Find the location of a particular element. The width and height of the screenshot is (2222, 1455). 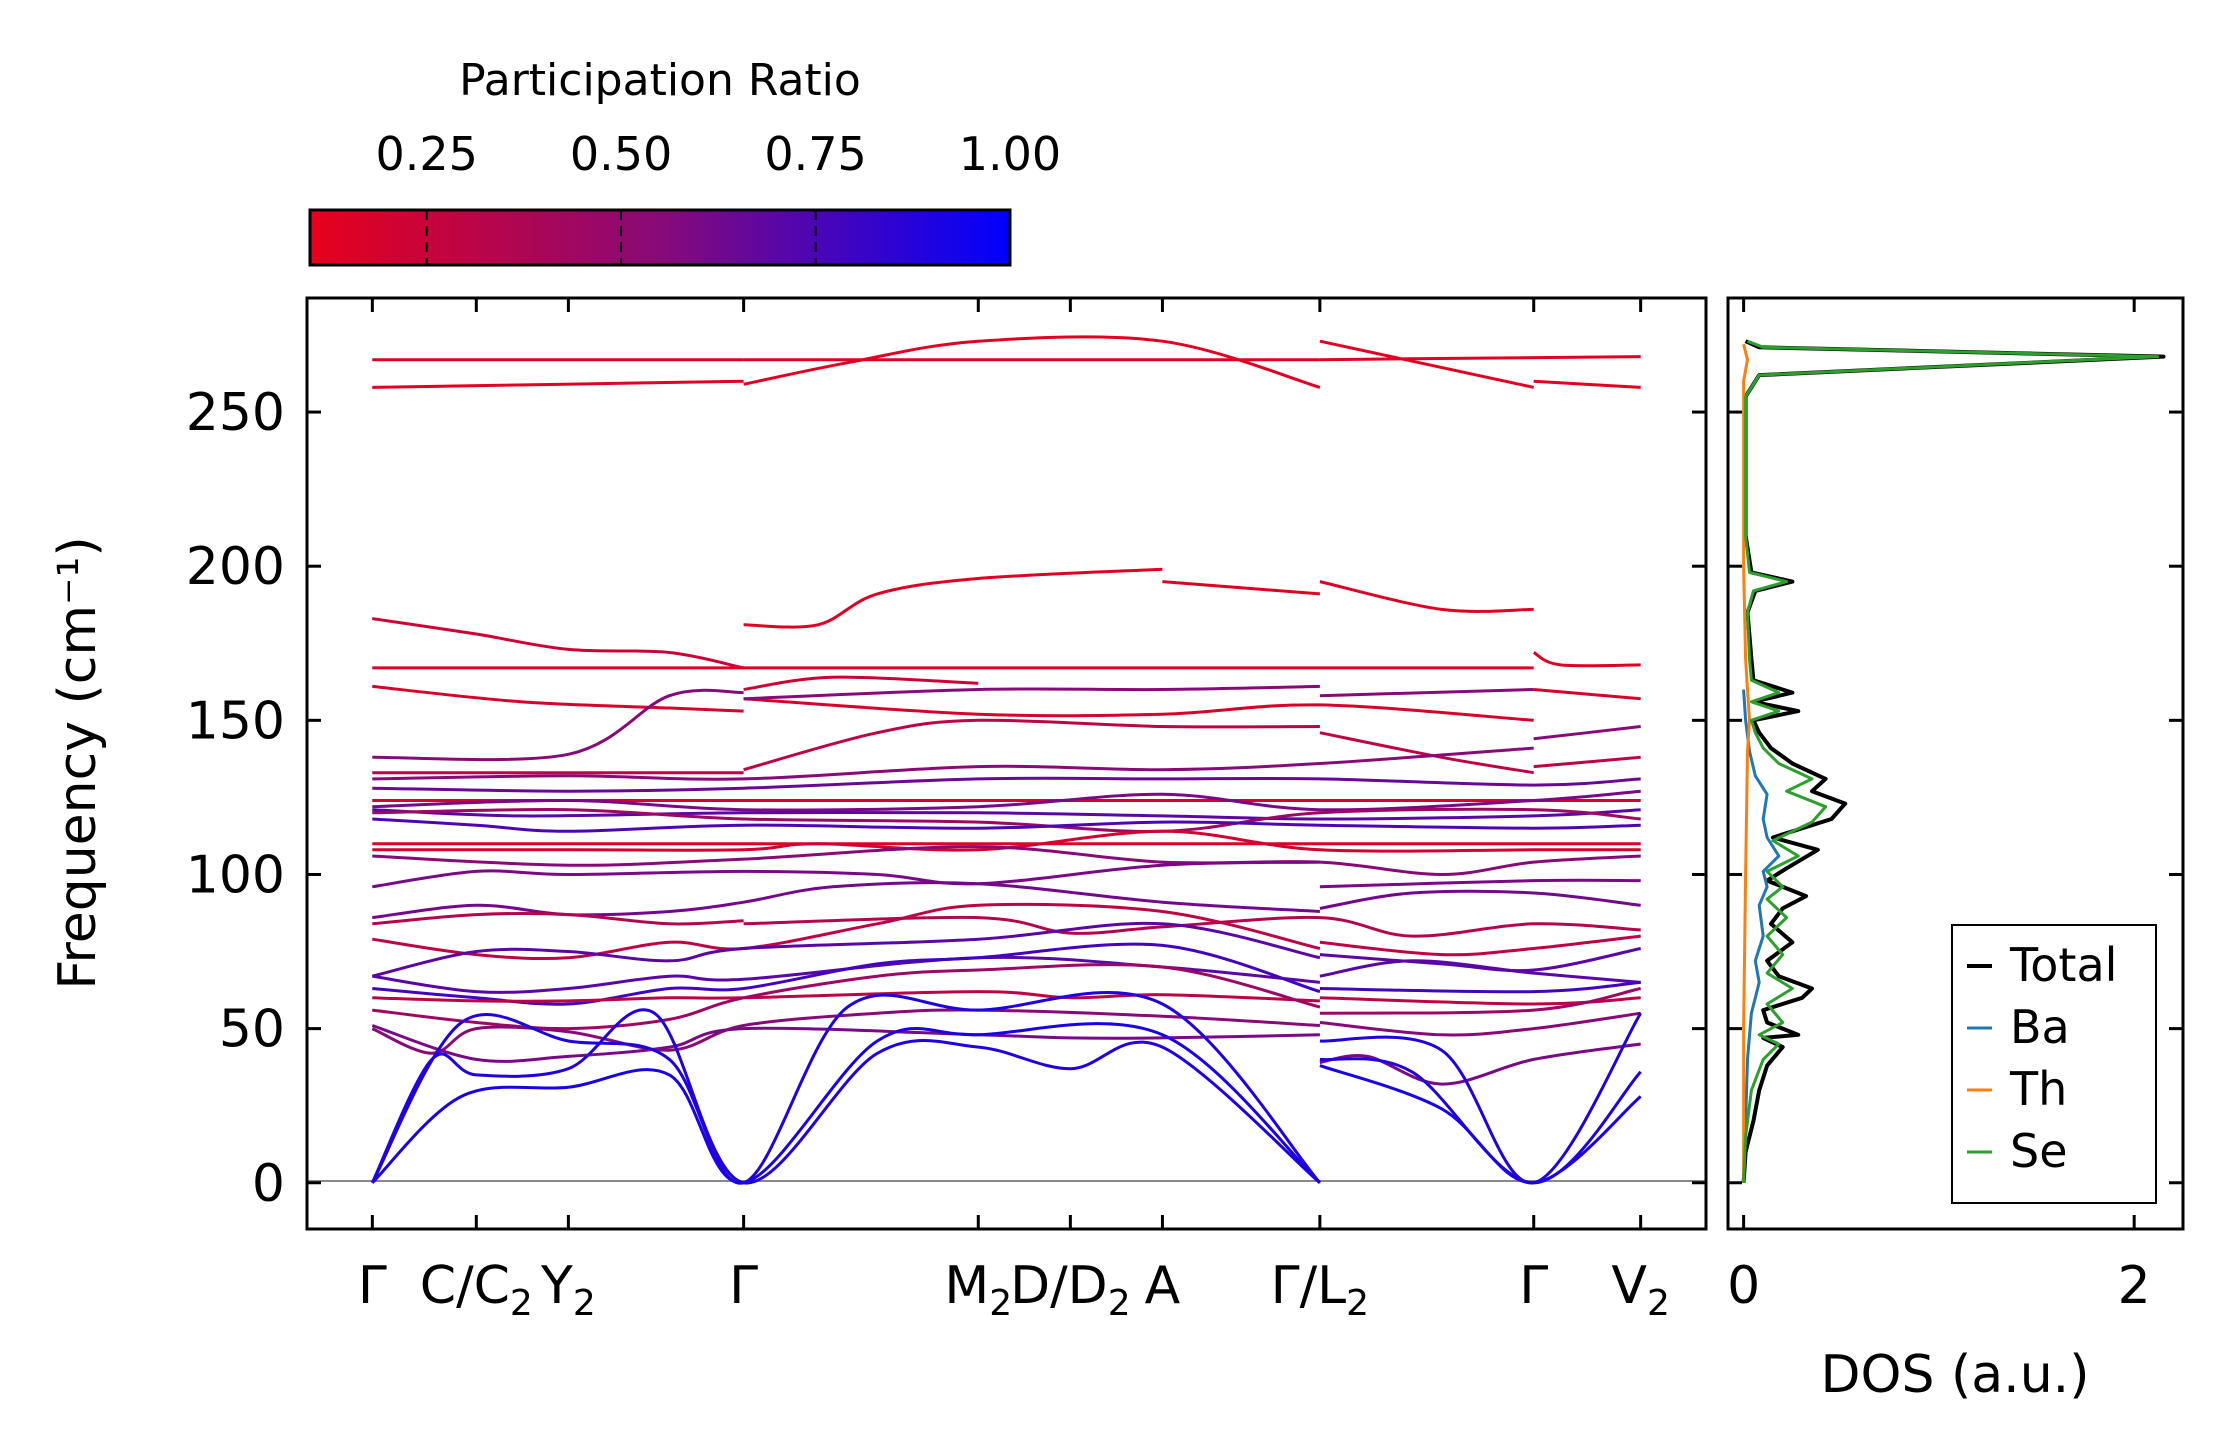

kpoint-label: V2 is located at coordinates (1640, 1290).